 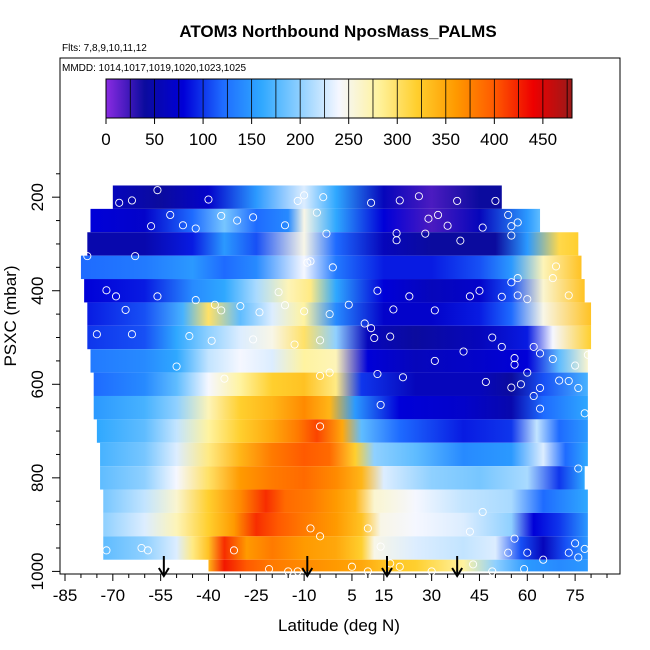 What do you see at coordinates (251, 139) in the screenshot?
I see `colorbar-tick-label: 150` at bounding box center [251, 139].